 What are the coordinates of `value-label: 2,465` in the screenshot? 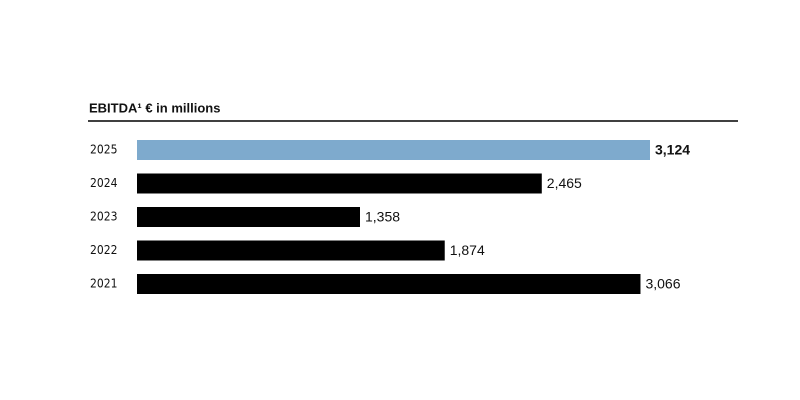 It's located at (564, 183).